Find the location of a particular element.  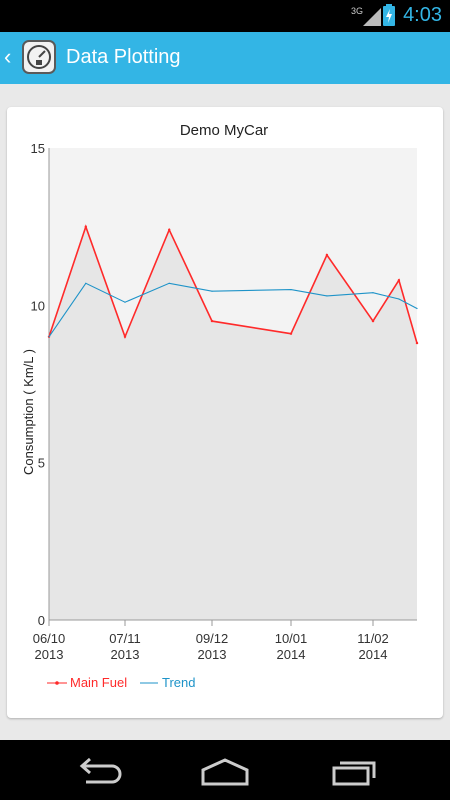

main-fuel-line is located at coordinates (233, 284).